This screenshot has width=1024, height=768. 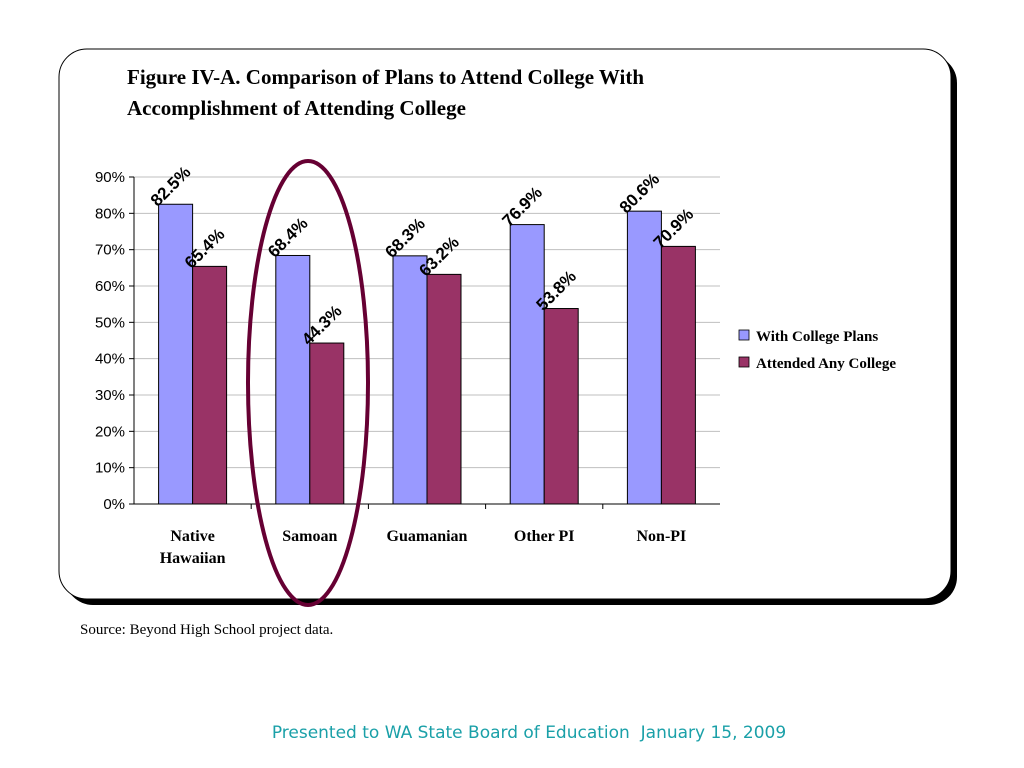 What do you see at coordinates (744, 335) in the screenshot?
I see `legend-swatch-with-college-plans` at bounding box center [744, 335].